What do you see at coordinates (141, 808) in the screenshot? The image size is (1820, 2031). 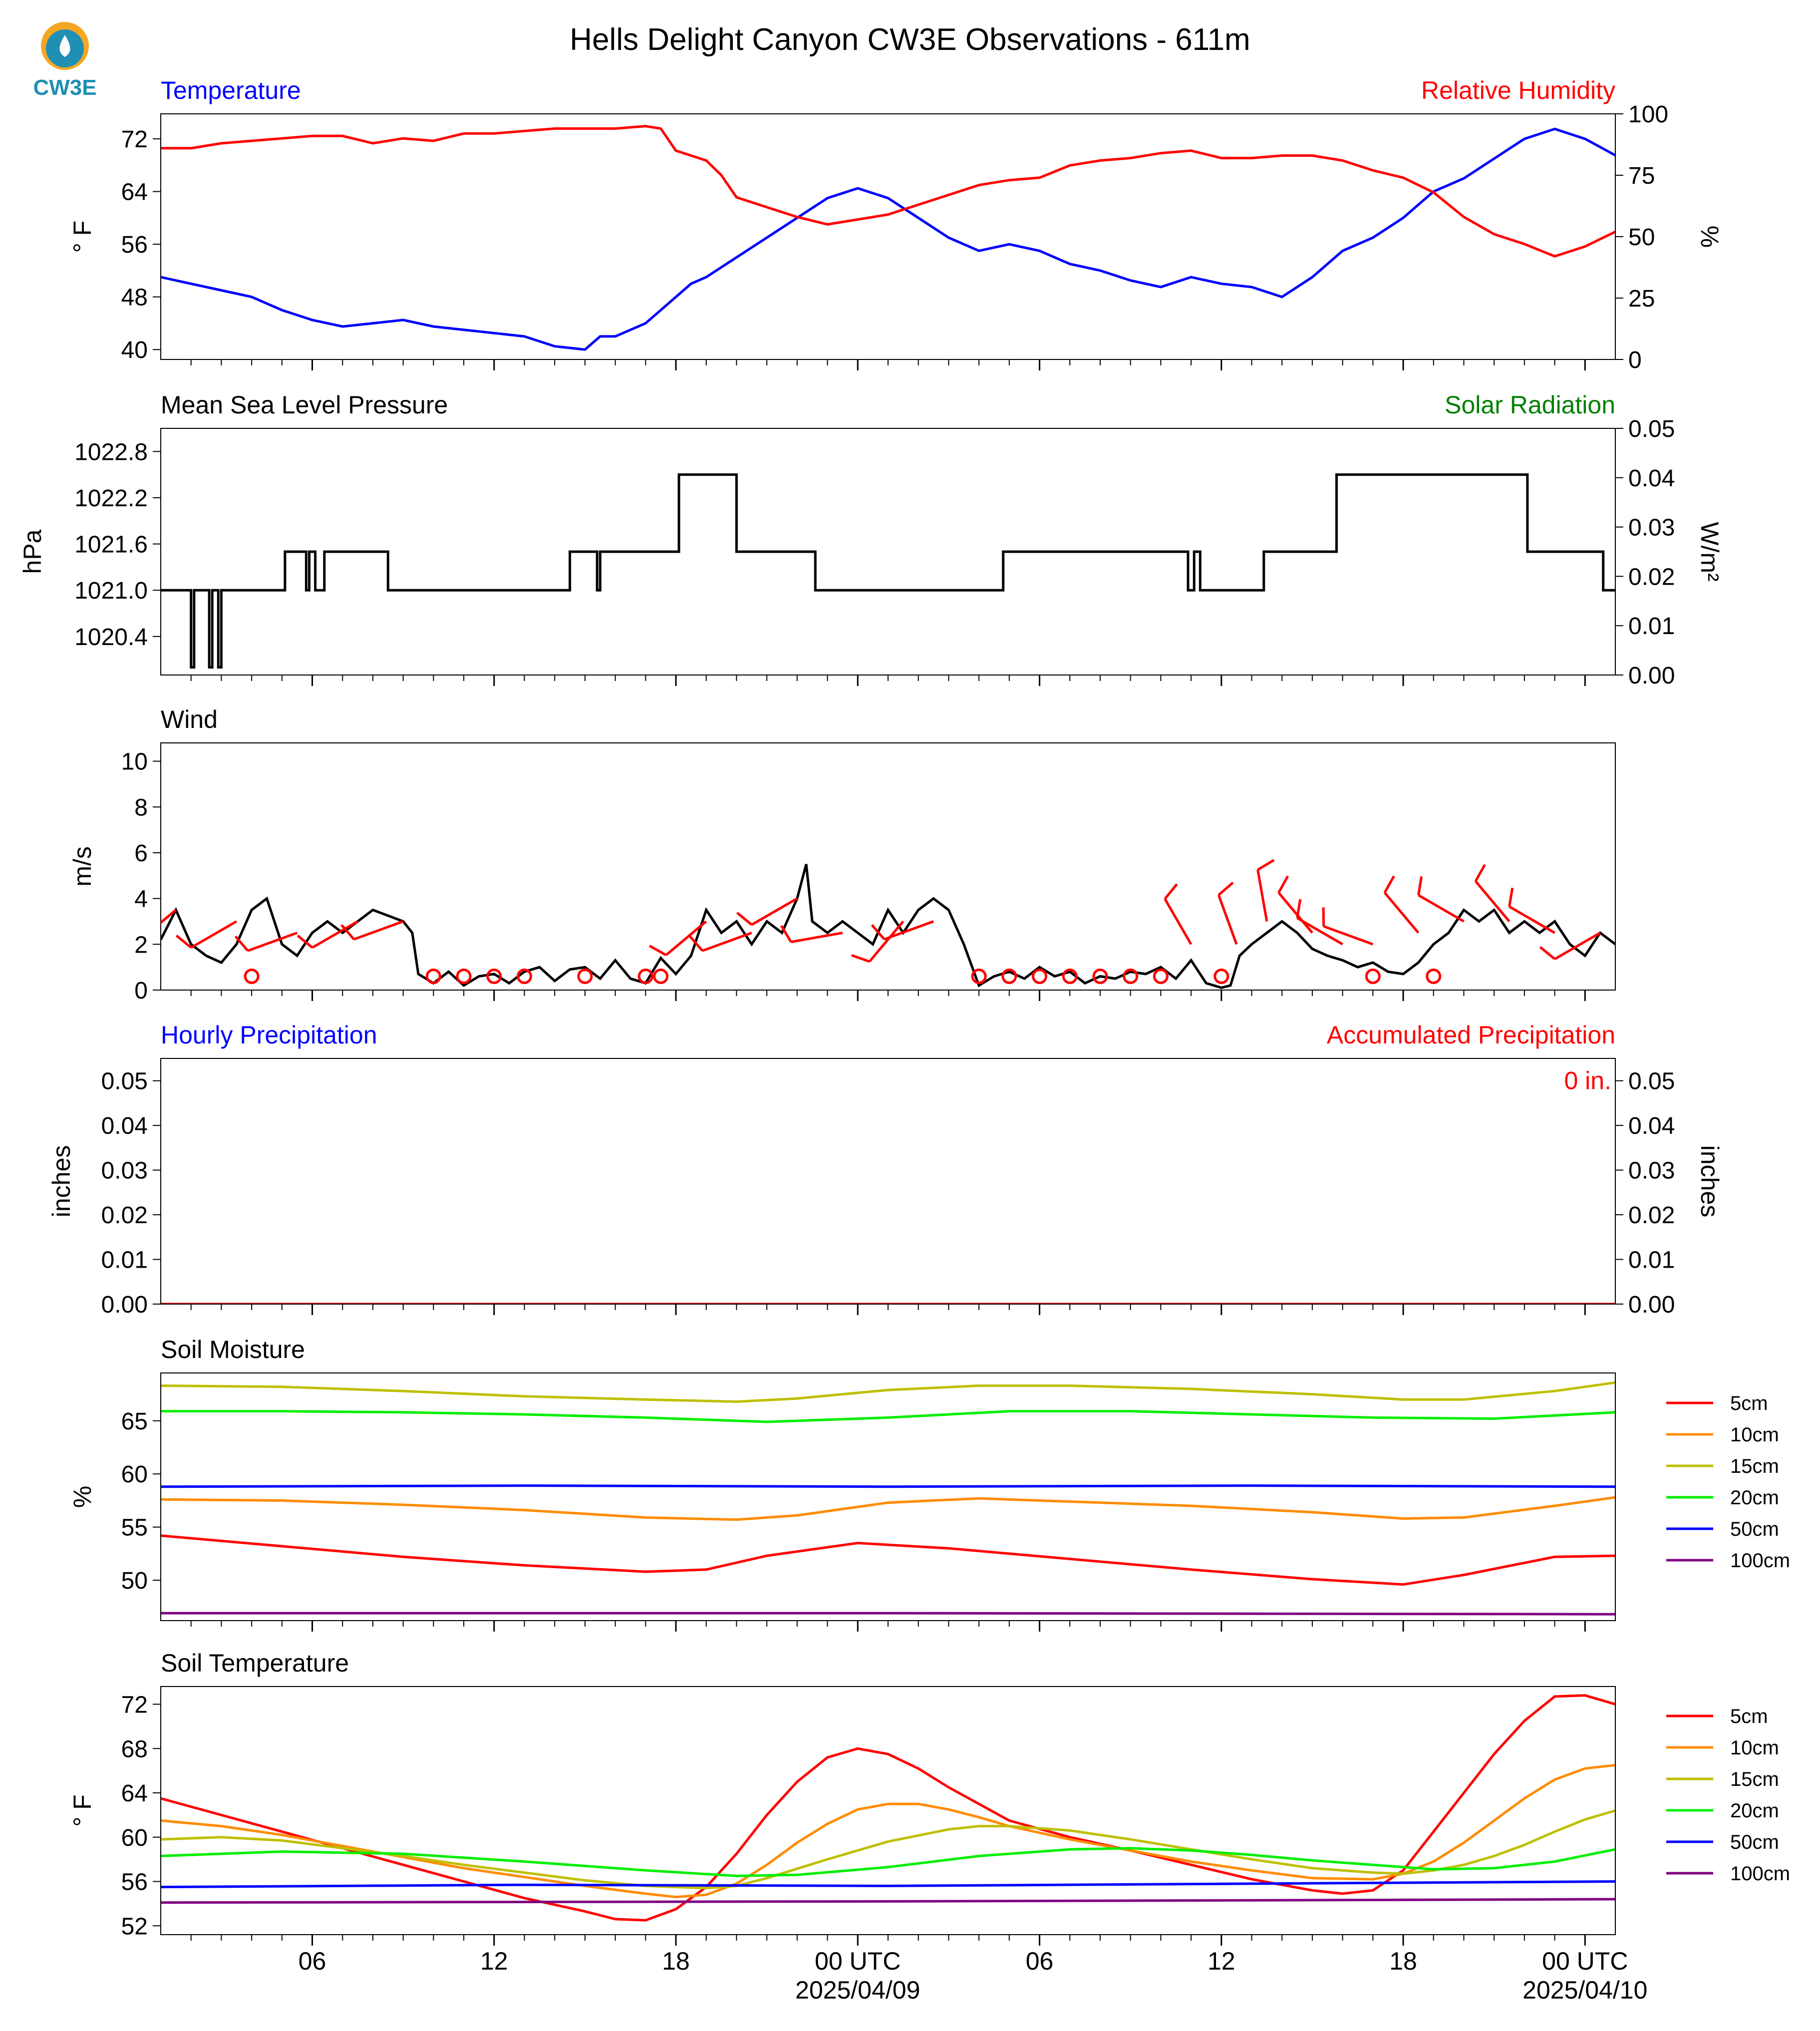 I see `y-tick-label-left: 8` at bounding box center [141, 808].